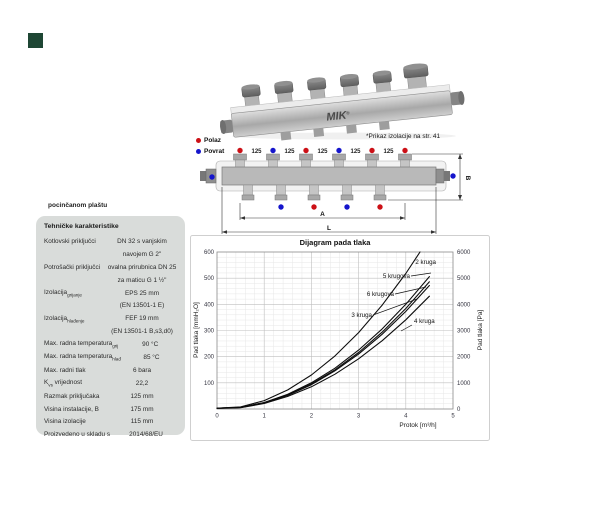  Describe the element at coordinates (81, 344) in the screenshot. I see `spec-label: Max. radna temperaturagrij` at that location.